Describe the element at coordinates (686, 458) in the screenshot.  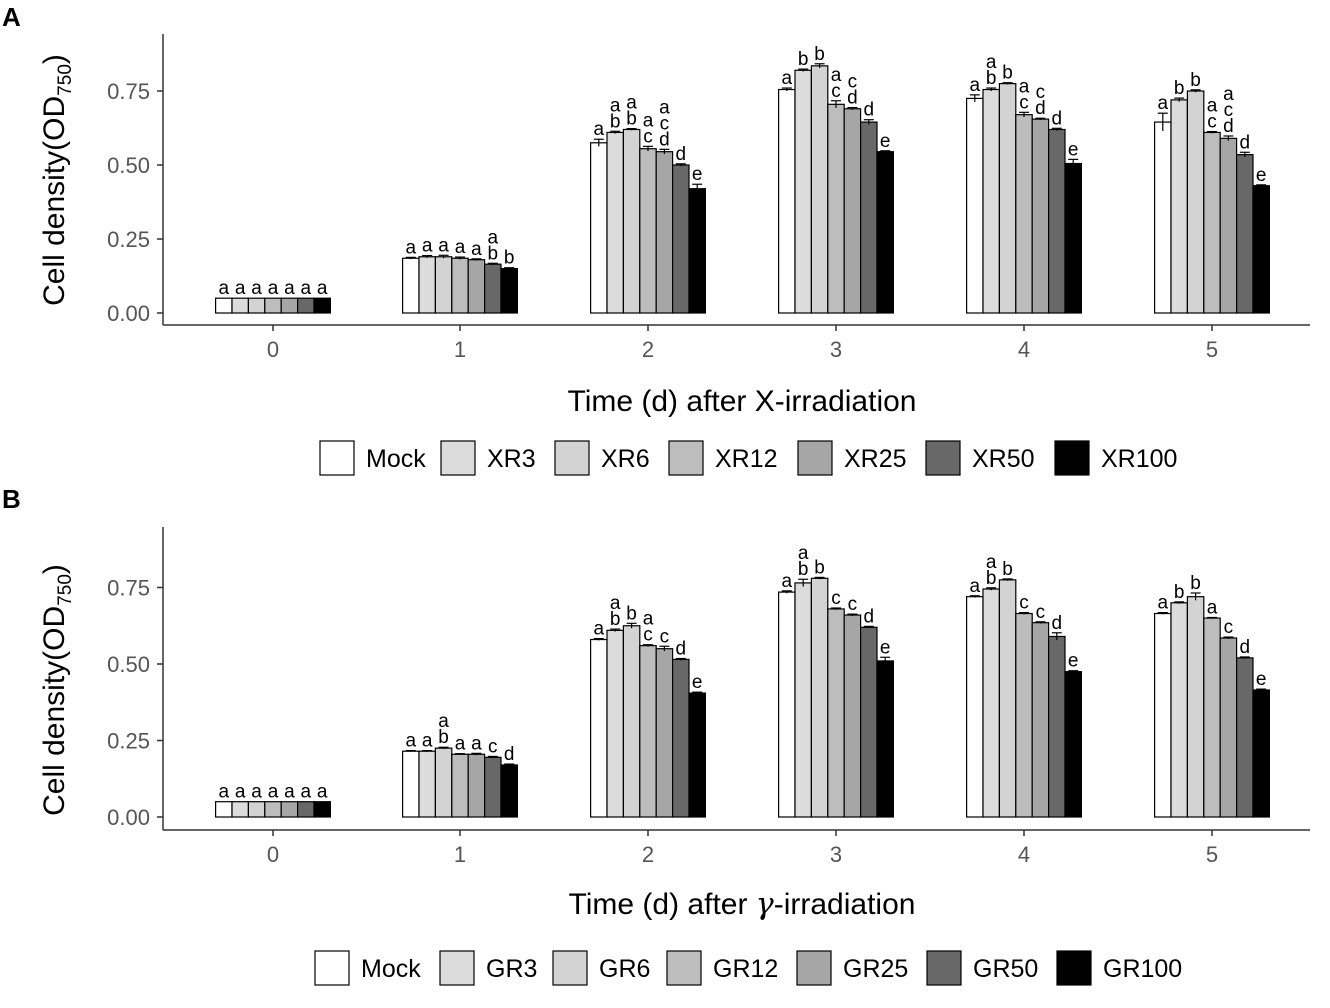
I see `legend-swatch-xr12` at that location.